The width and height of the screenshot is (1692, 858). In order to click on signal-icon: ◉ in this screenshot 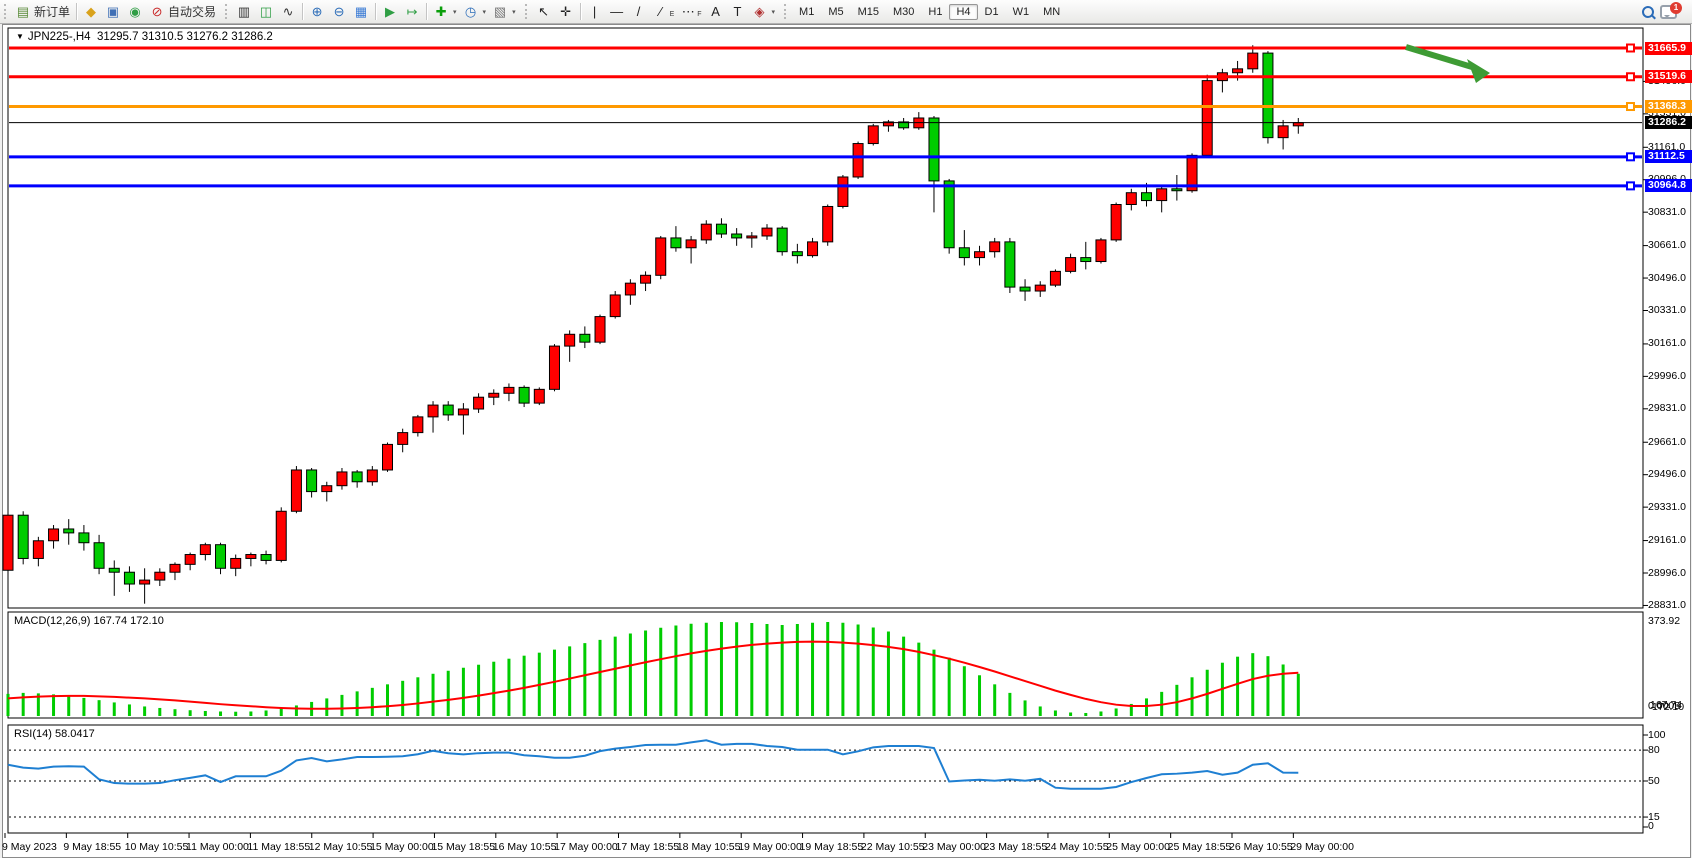, I will do `click(135, 11)`.